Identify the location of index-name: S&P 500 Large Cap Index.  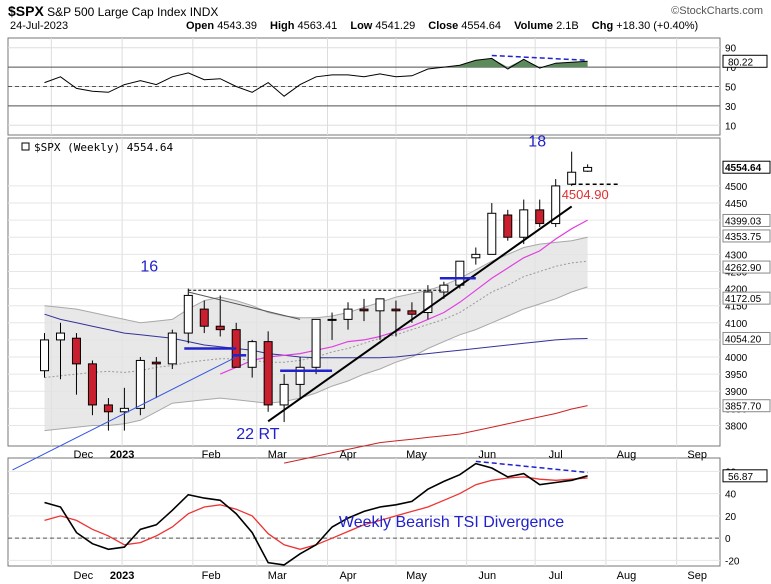
(117, 12).